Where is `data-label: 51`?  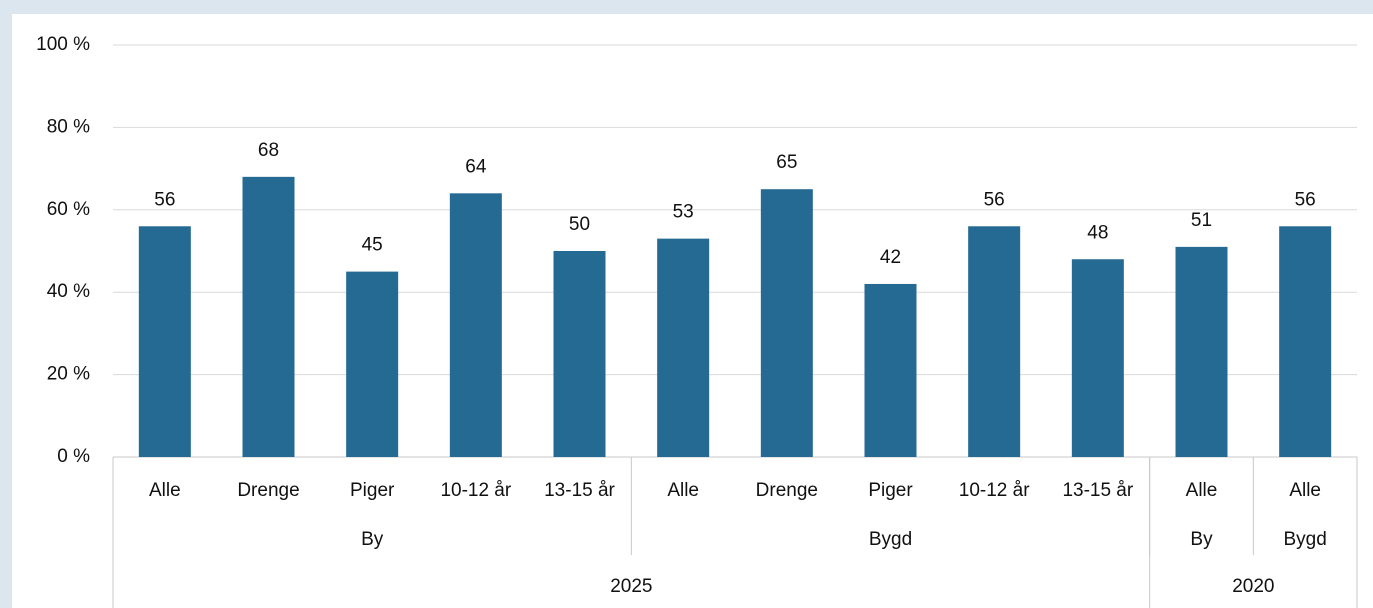
data-label: 51 is located at coordinates (1201, 220).